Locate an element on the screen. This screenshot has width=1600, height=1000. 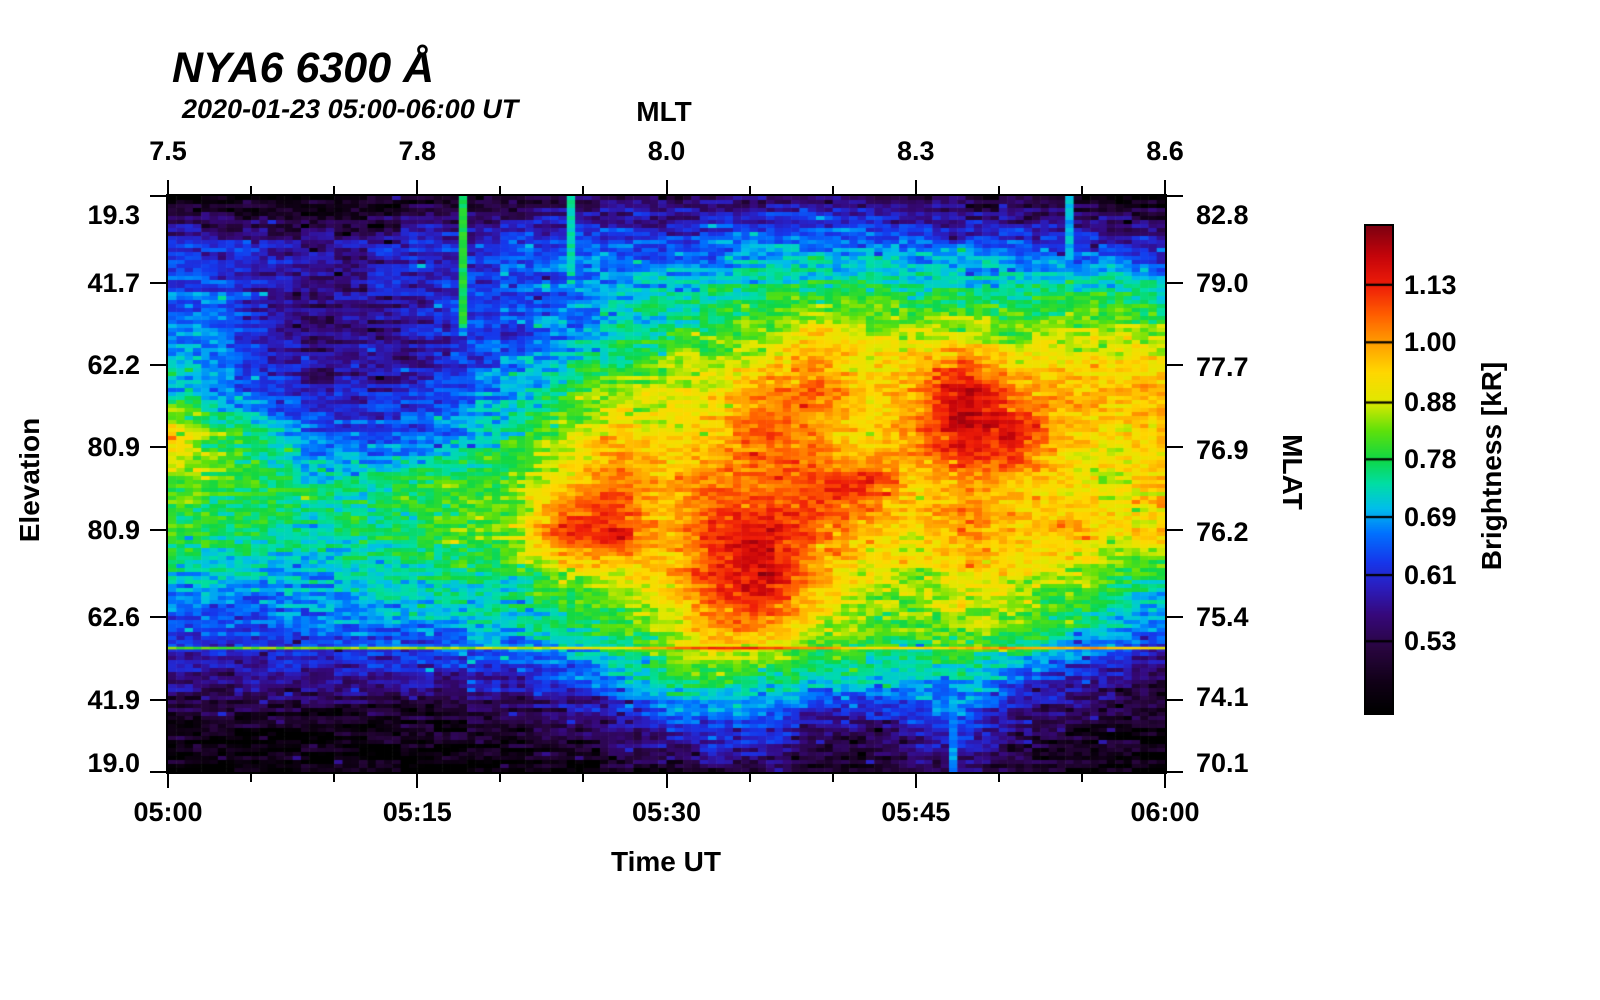
bottom-tick-label: 05:15 is located at coordinates (417, 812).